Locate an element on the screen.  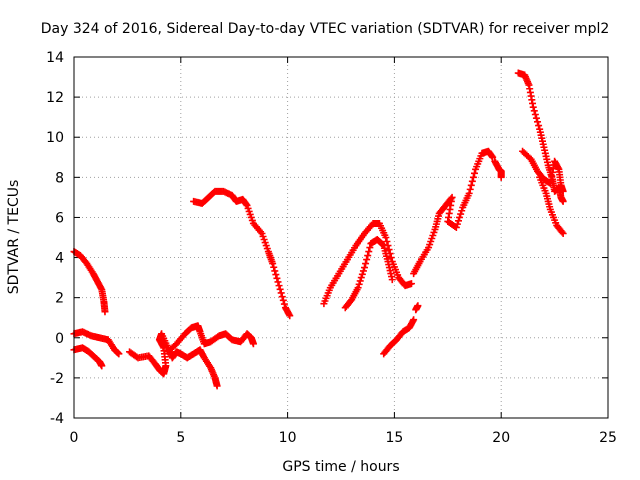
series-arc-a is located at coordinates (89, 282).